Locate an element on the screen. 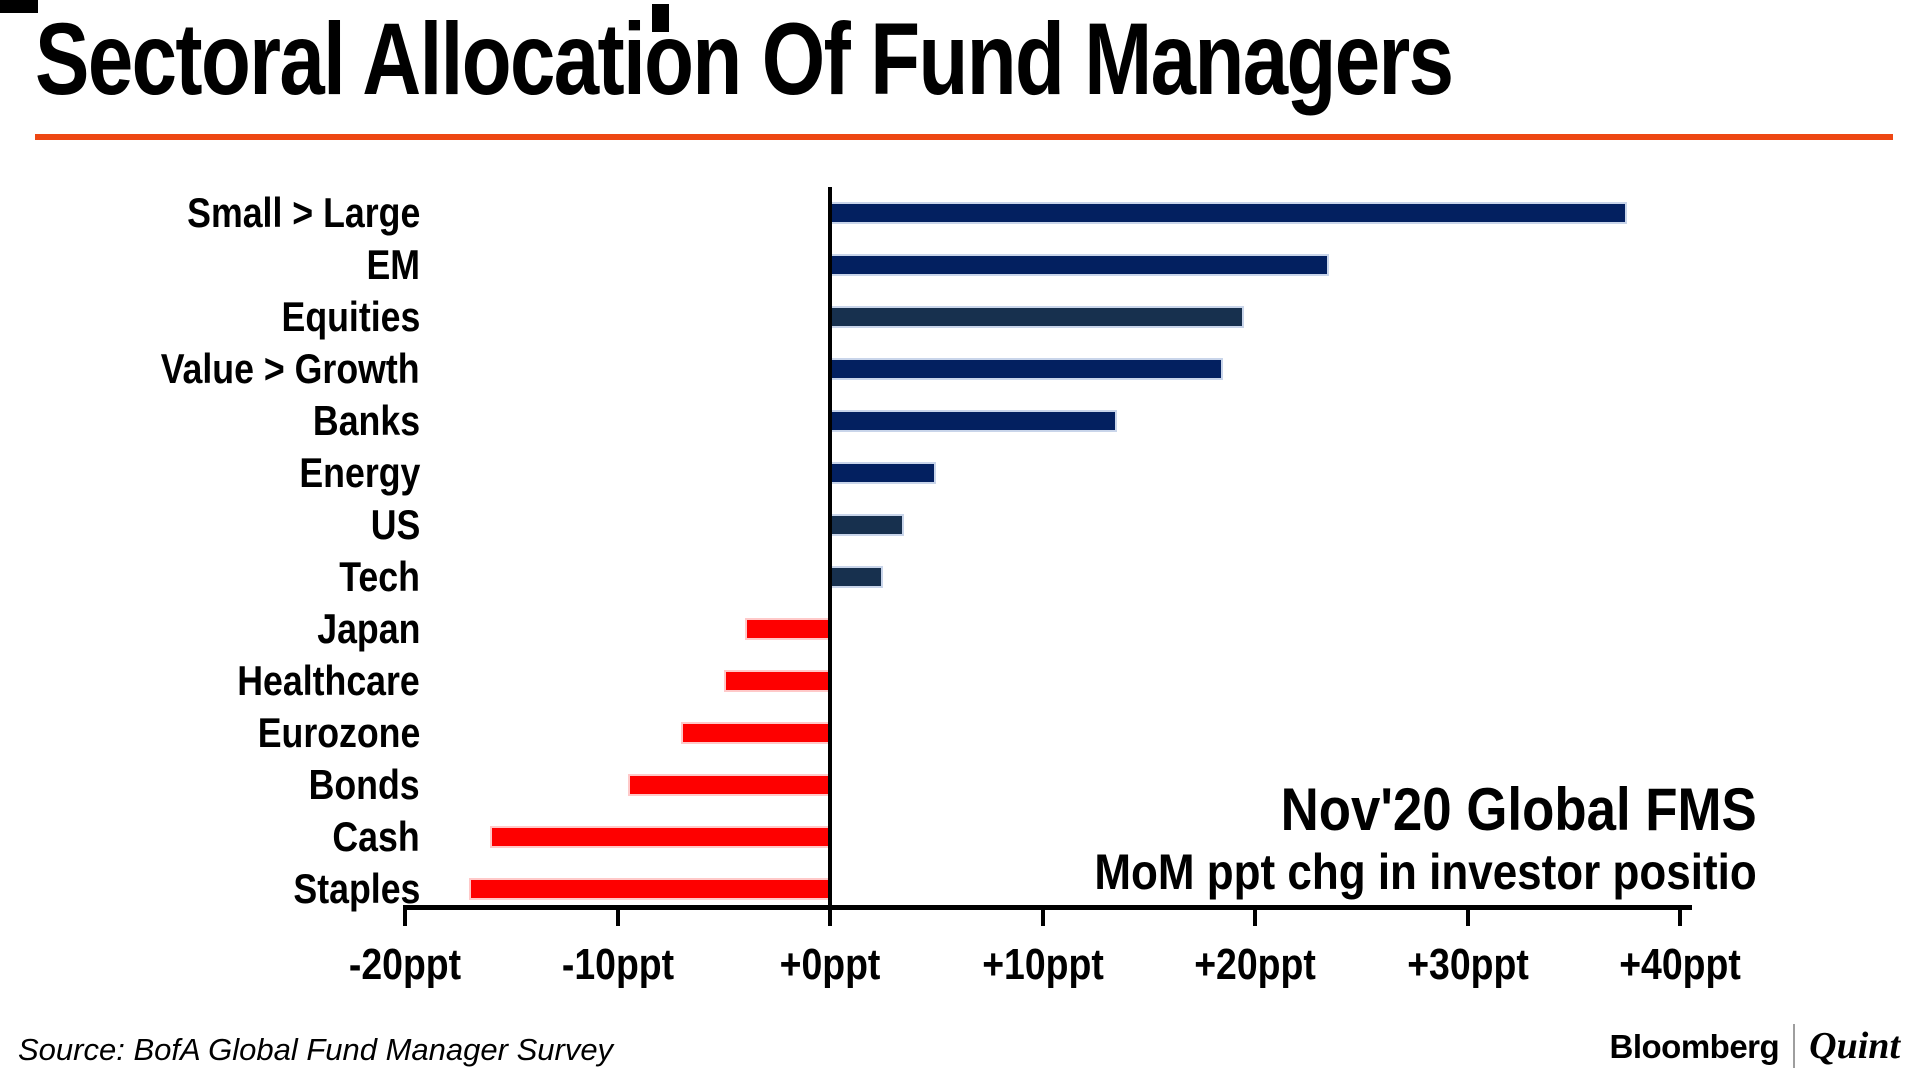 The image size is (1920, 1080). category-label: Banks is located at coordinates (366, 420).